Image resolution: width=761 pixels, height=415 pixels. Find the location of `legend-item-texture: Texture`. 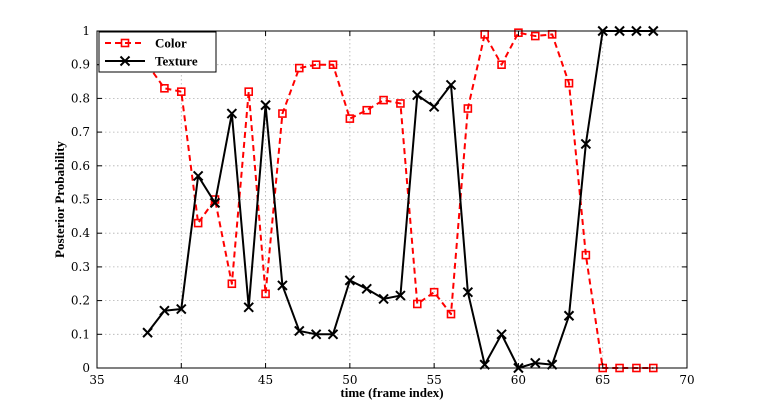

legend-item-texture: Texture is located at coordinates (151, 61).